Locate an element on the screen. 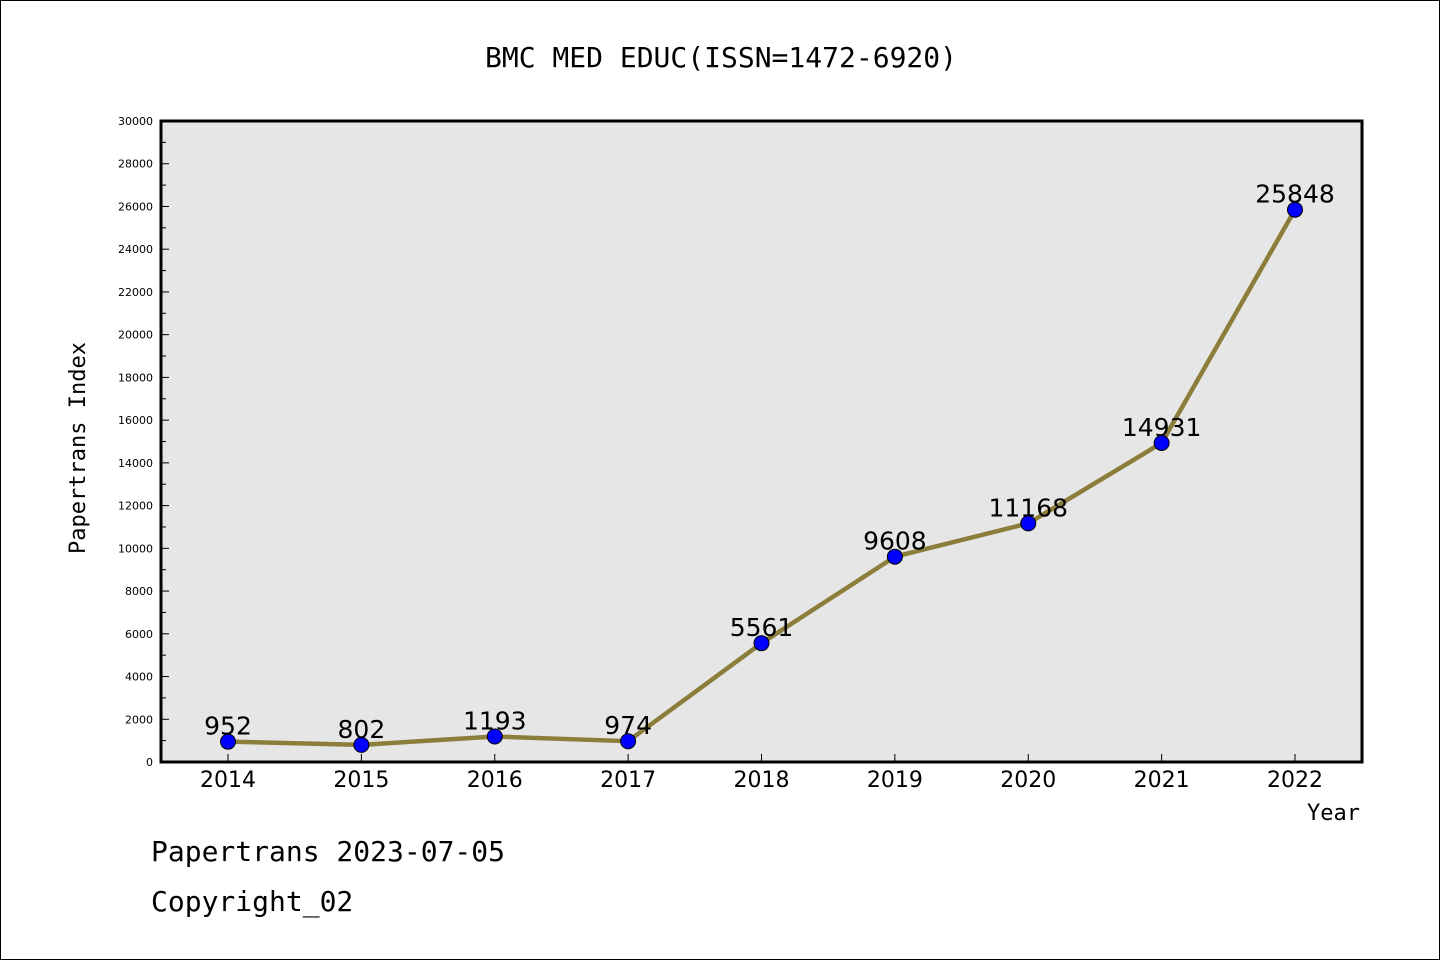 The width and height of the screenshot is (1440, 960). y-tick-label: 8000 is located at coordinates (139, 591).